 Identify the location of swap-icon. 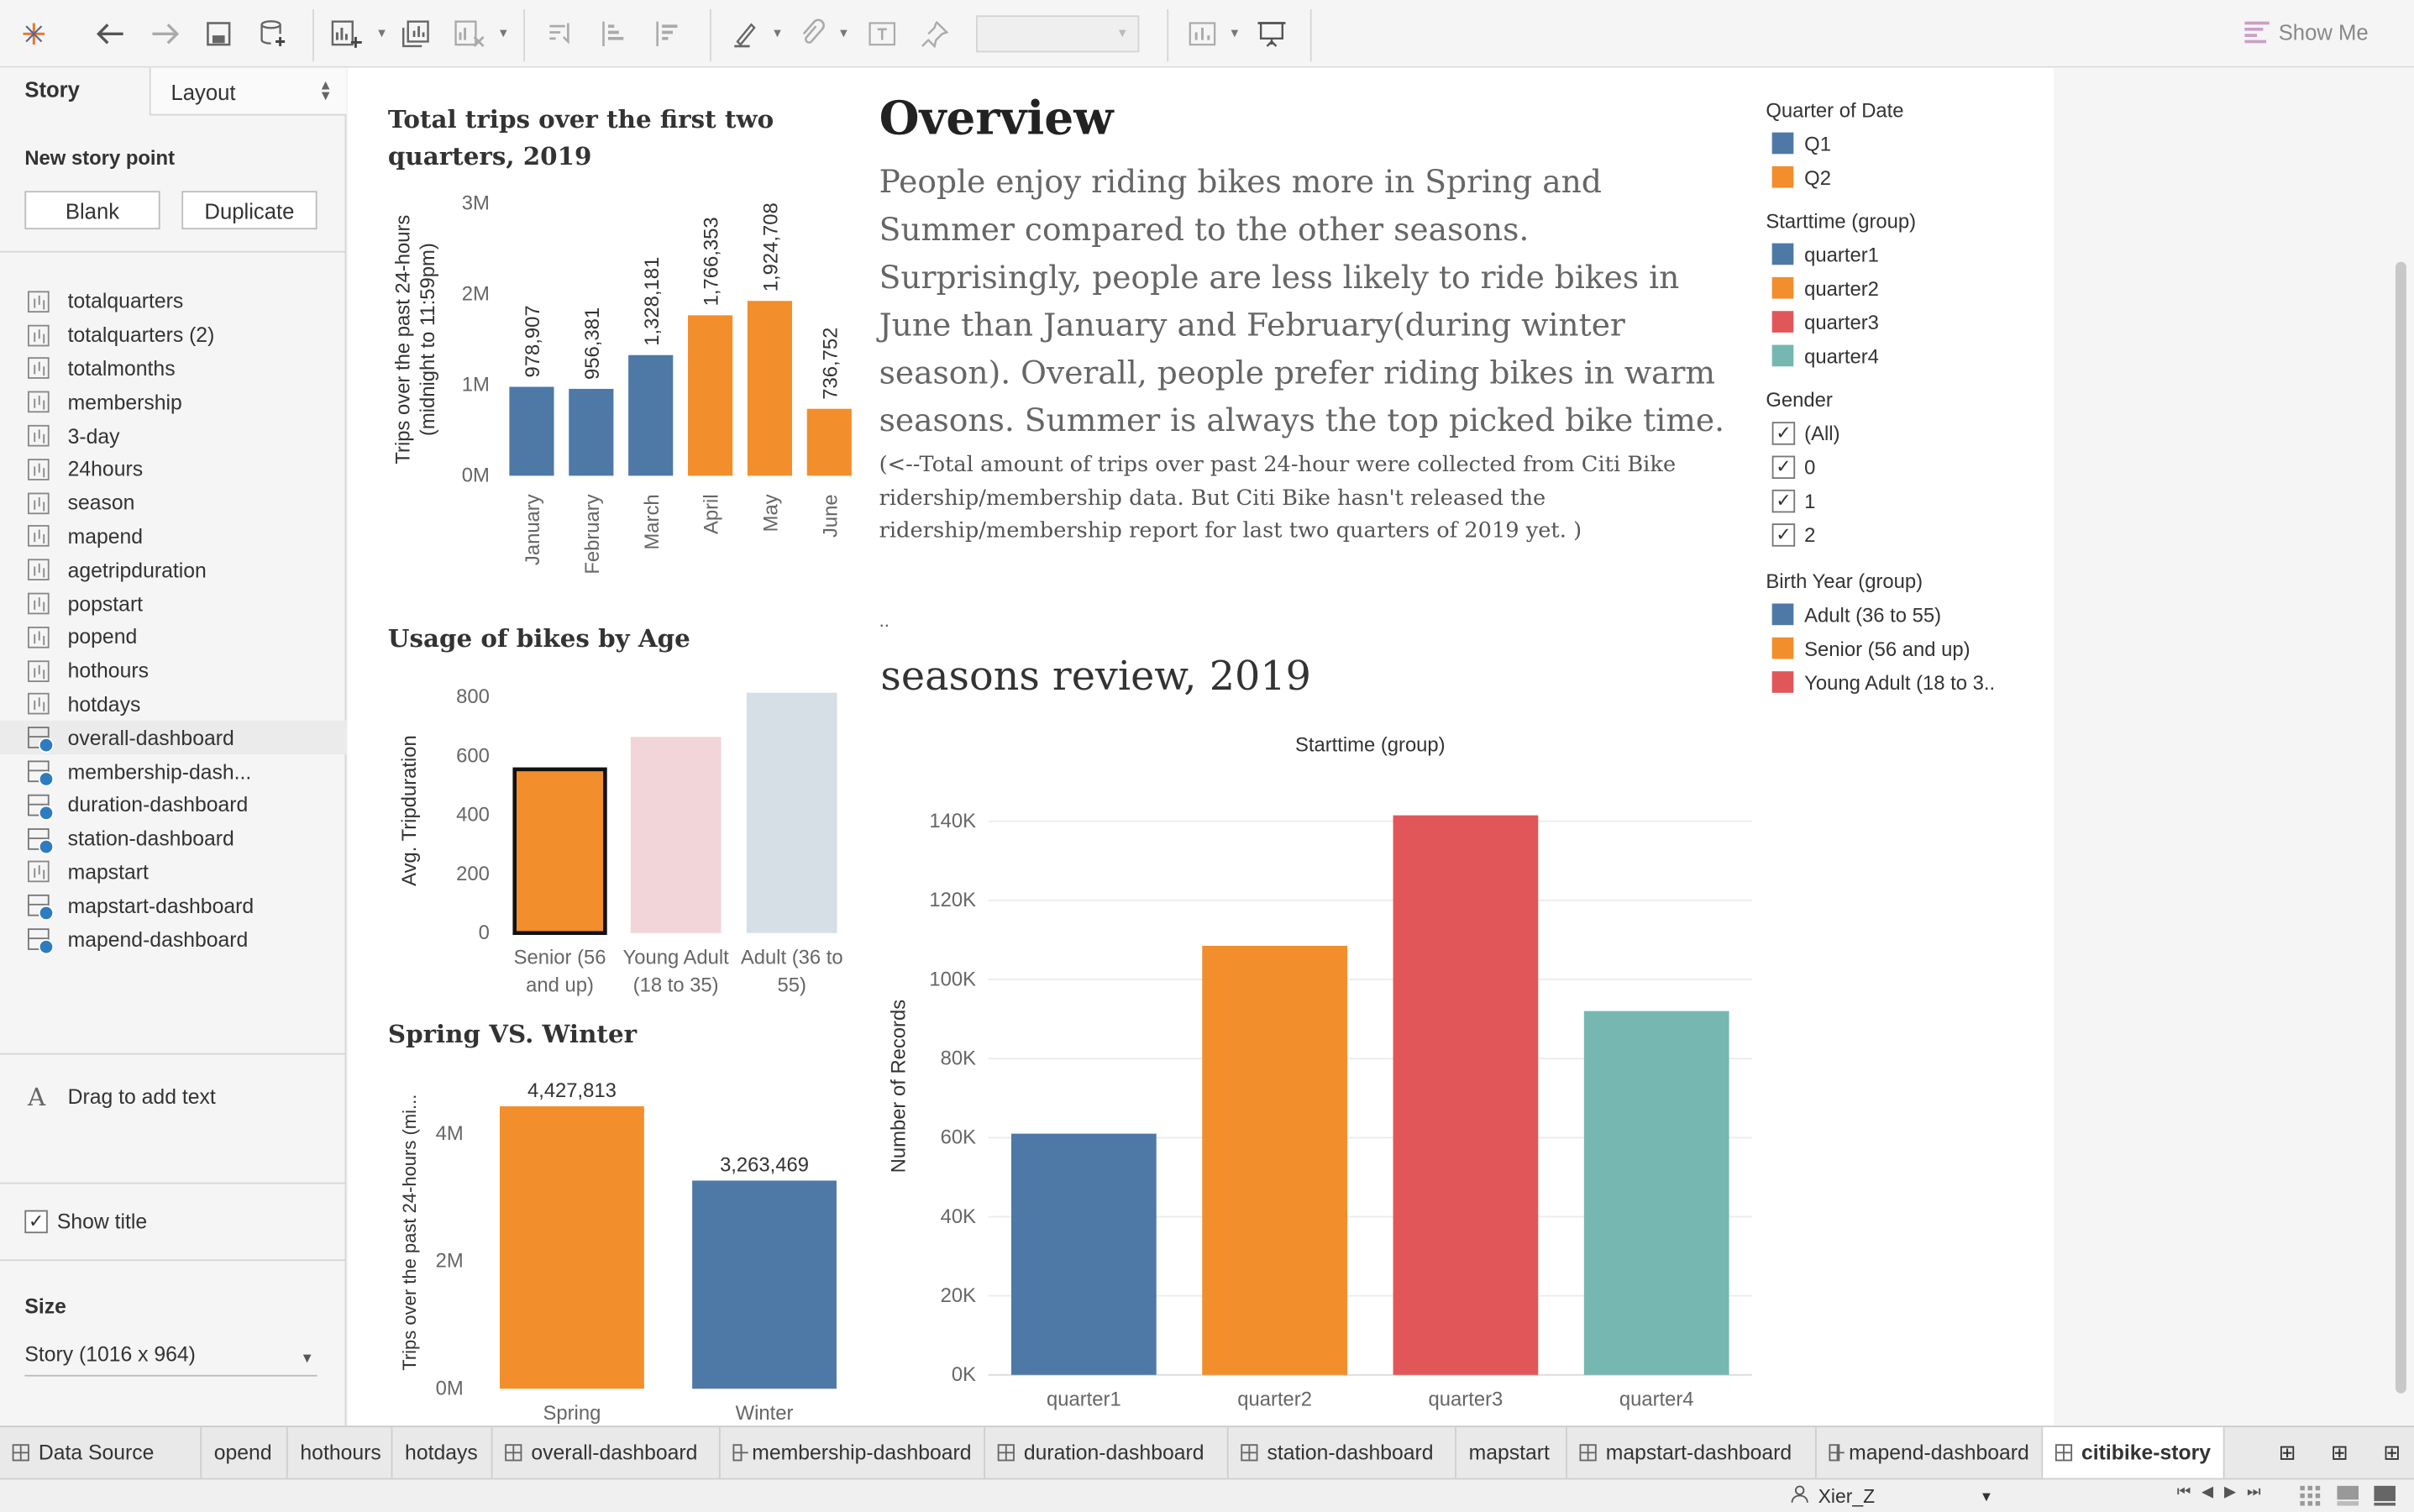
(560, 33).